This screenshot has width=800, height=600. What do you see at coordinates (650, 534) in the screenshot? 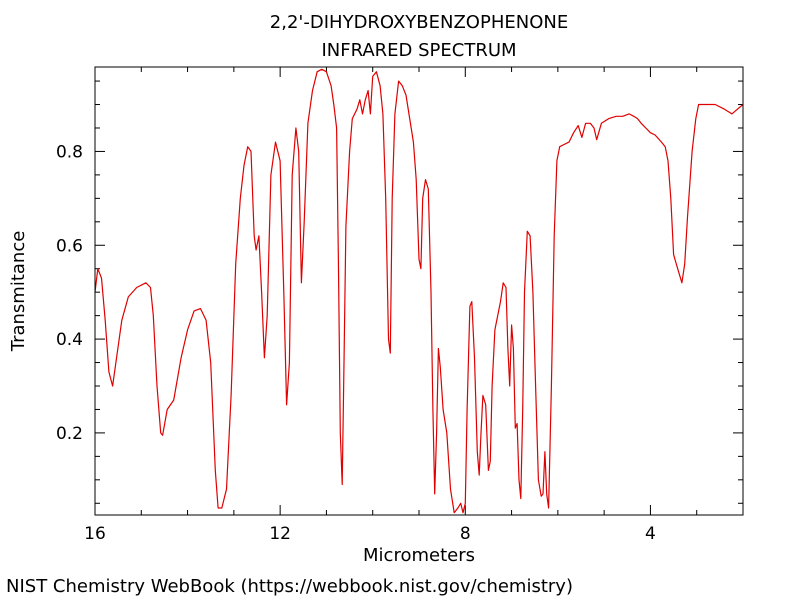
I see `x-tick-label: 4` at bounding box center [650, 534].